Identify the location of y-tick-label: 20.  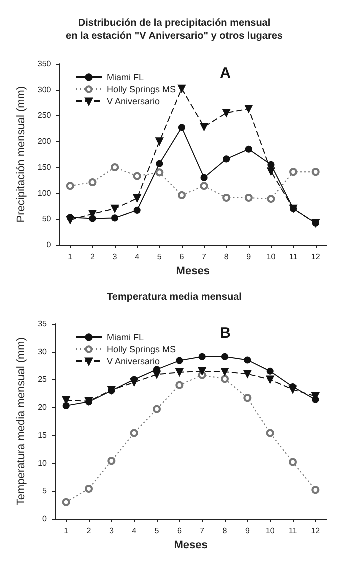
(43, 407).